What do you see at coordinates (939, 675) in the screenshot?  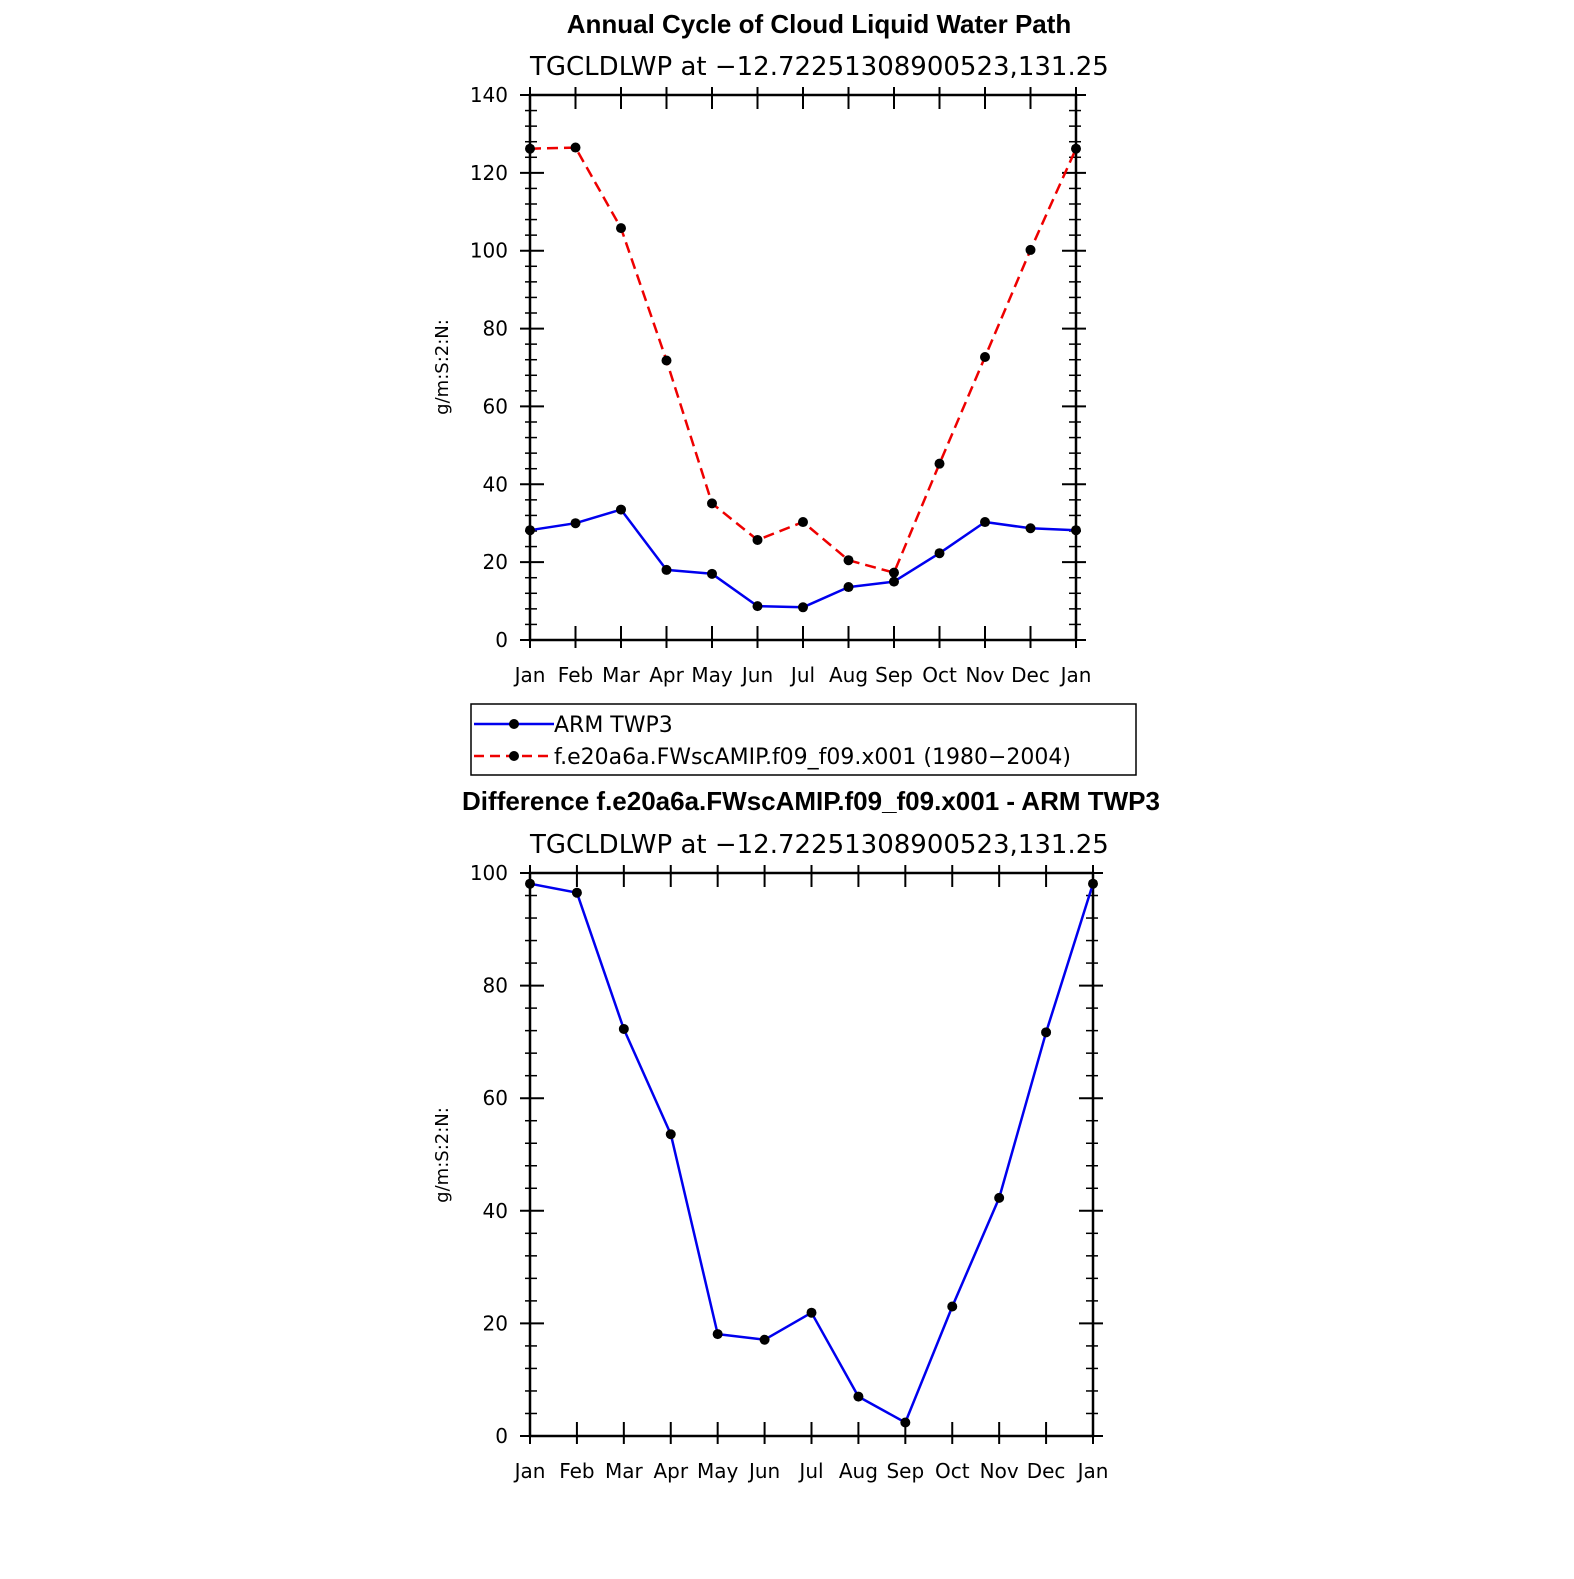 I see `annual-cycle-x-tick-label: Oct` at bounding box center [939, 675].